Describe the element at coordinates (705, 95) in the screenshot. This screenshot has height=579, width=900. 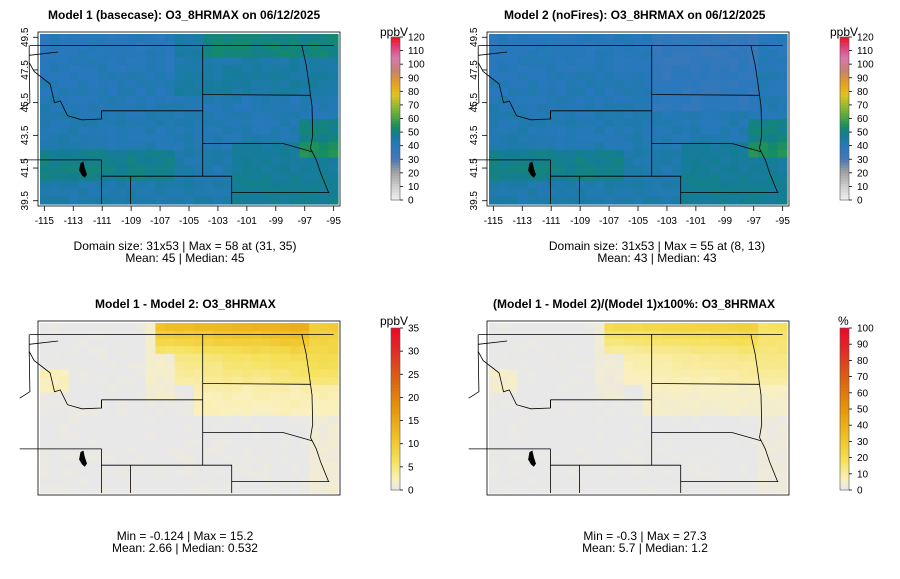
I see `state-border` at that location.